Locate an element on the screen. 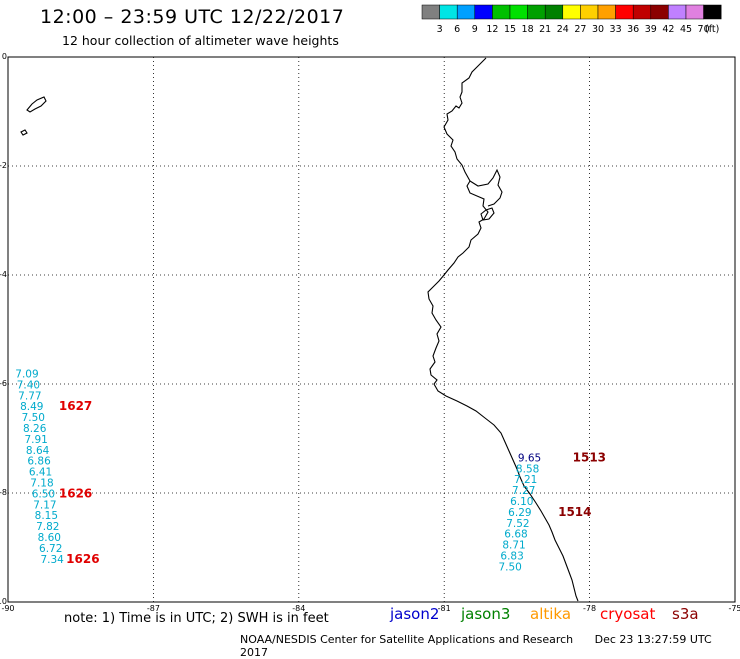  legend-tick-label: 33 is located at coordinates (616, 29).